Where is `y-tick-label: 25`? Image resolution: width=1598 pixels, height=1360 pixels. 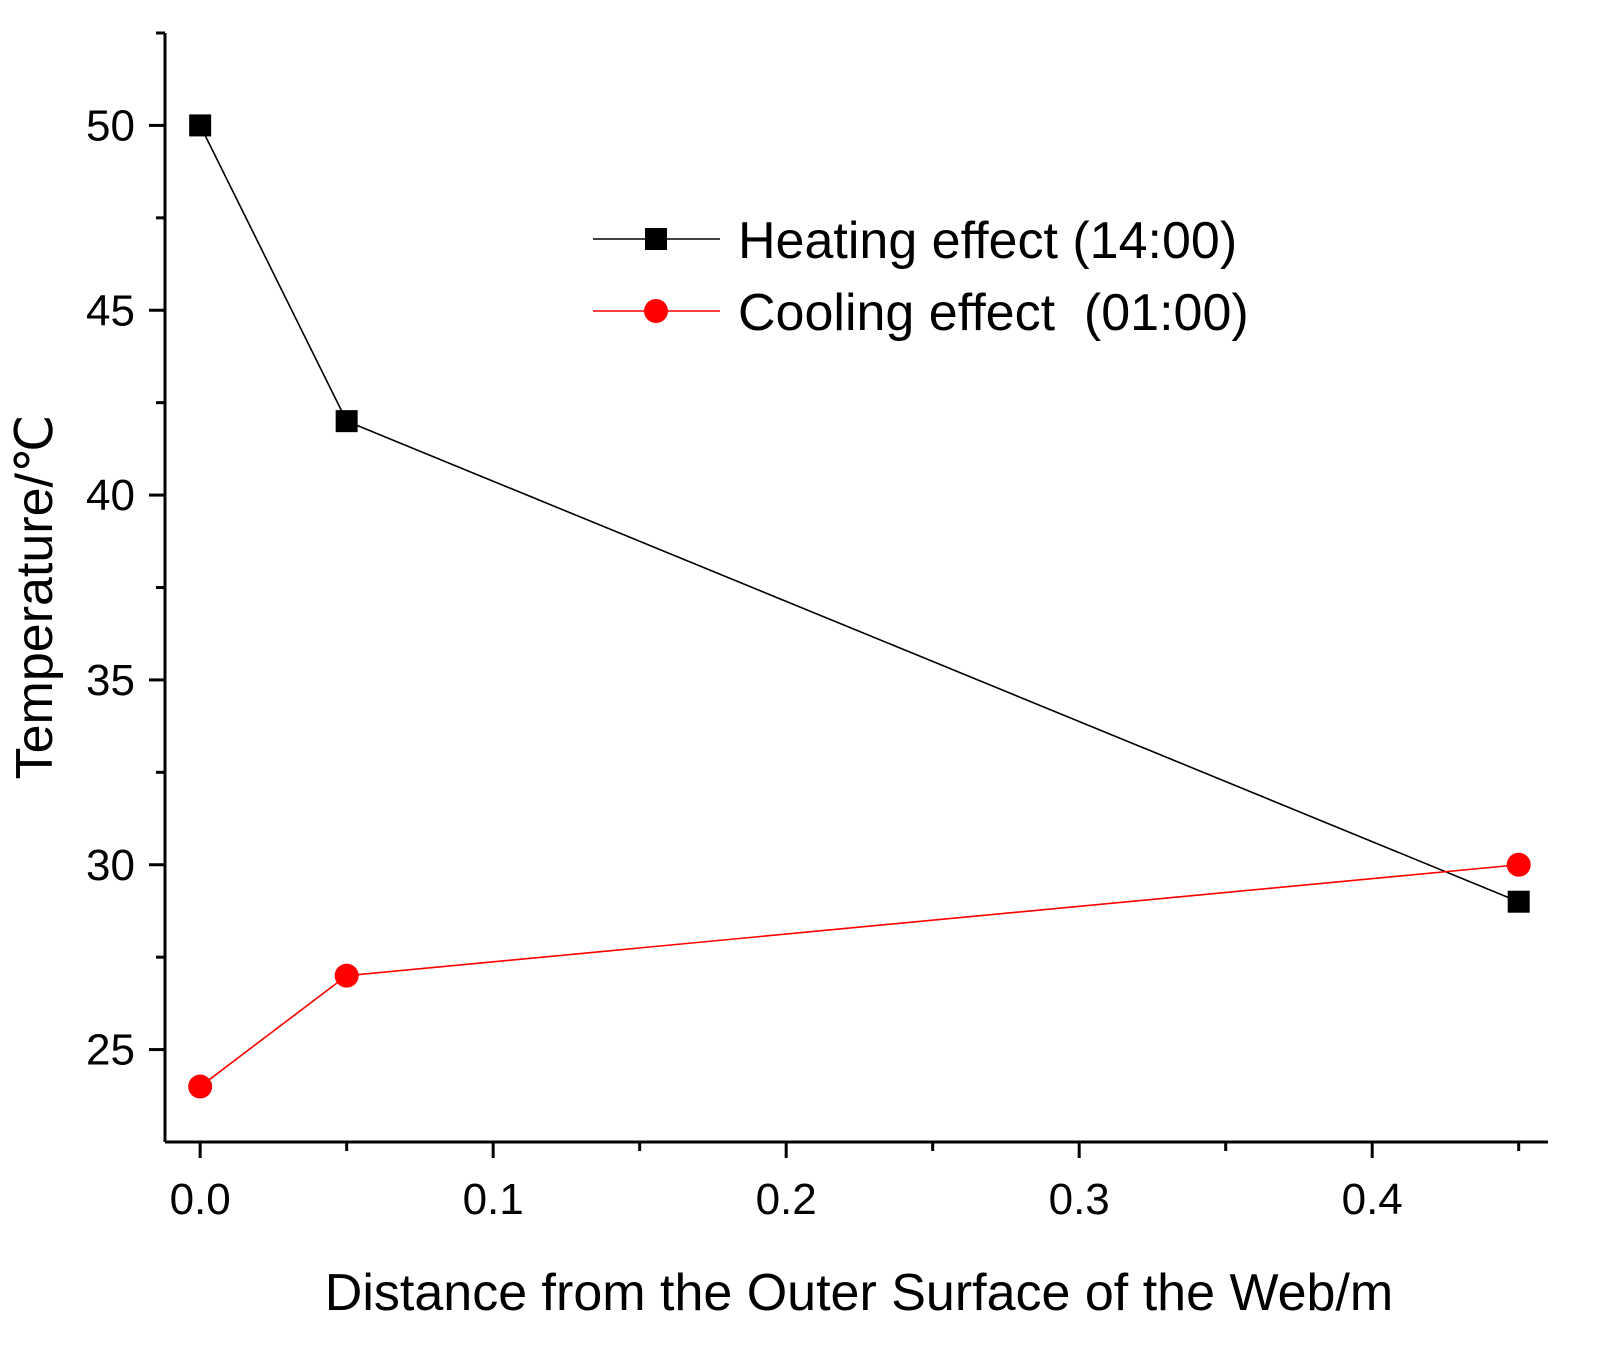 y-tick-label: 25 is located at coordinates (110, 1050).